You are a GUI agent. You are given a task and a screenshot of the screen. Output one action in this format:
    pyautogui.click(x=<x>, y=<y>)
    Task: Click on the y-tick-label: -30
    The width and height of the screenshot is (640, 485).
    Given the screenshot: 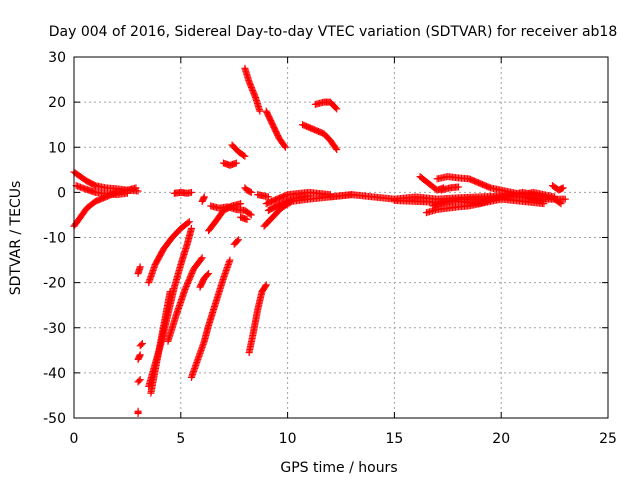 What is the action you would take?
    pyautogui.click(x=54, y=329)
    